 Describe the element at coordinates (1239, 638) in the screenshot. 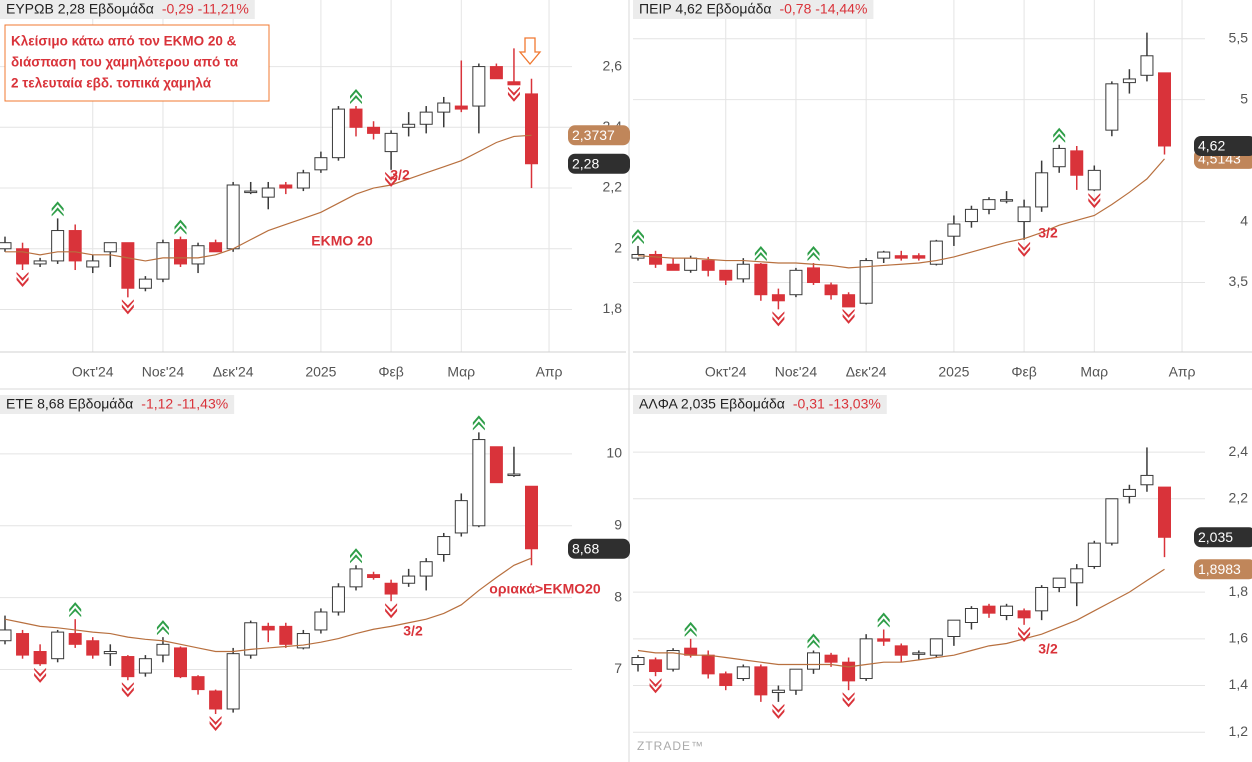

I see `y-tick-label: 1,6` at that location.